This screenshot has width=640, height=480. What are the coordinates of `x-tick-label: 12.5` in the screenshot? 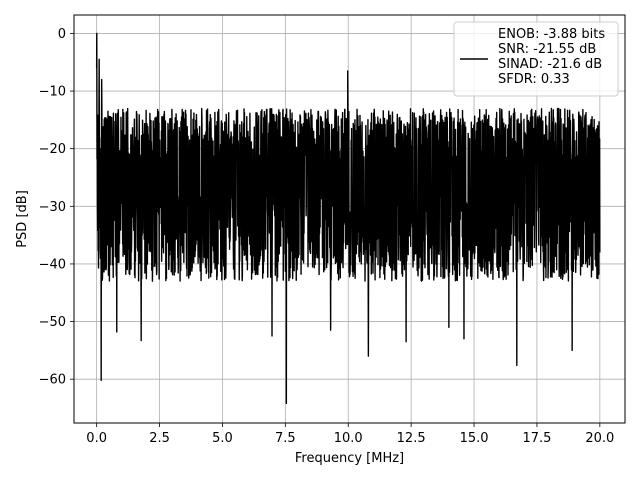 It's located at (411, 438).